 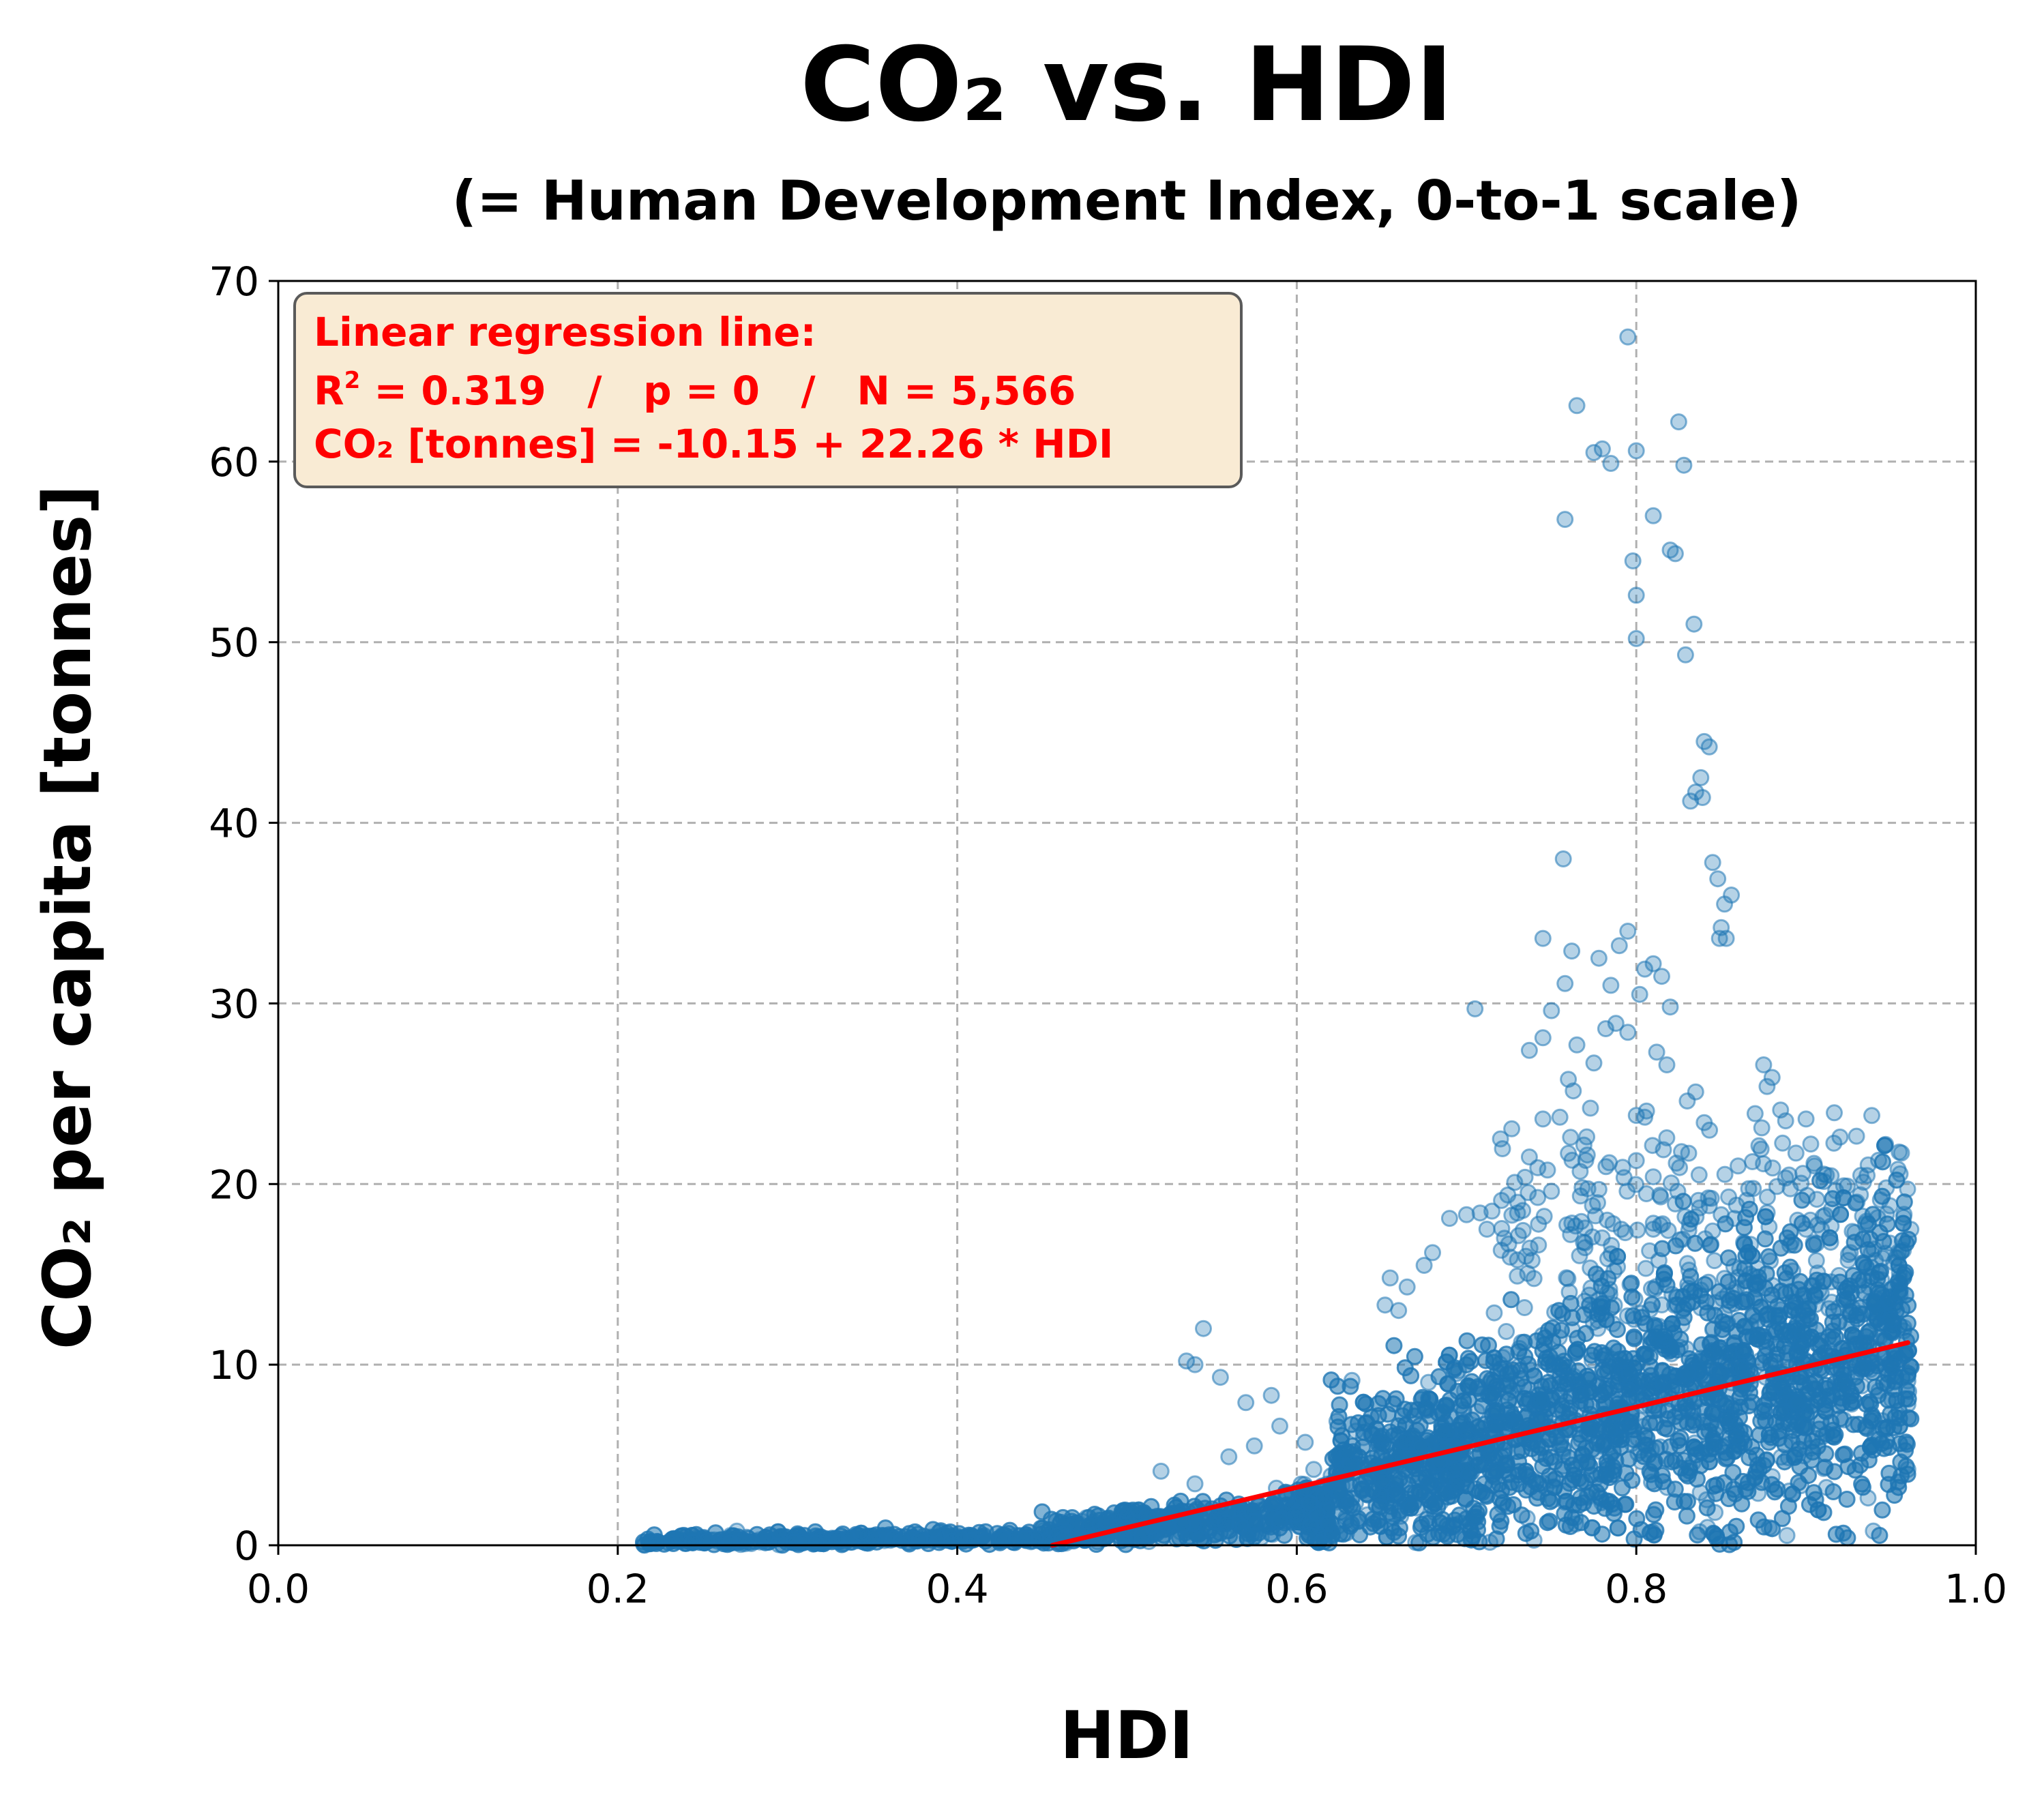 I want to click on chart-title: CO₂ vs. HDI, so click(x=1126, y=85).